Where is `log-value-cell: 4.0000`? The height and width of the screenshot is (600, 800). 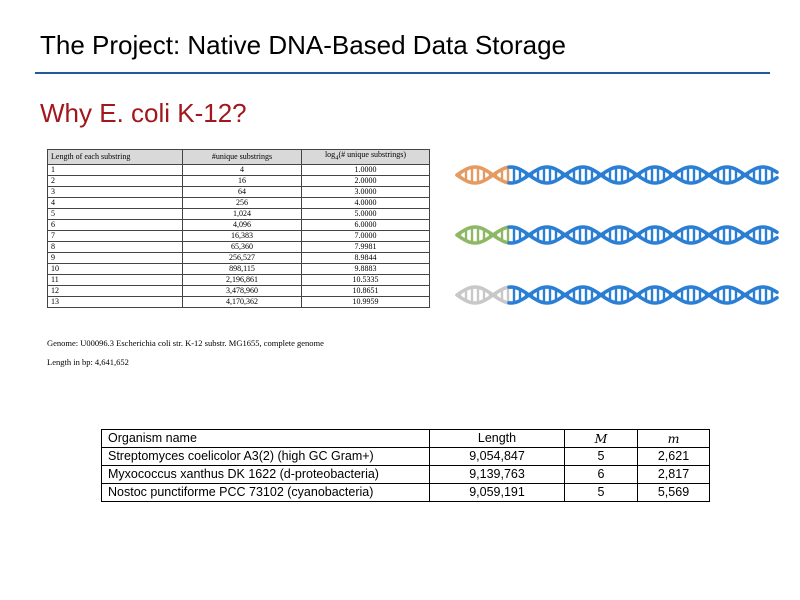 log-value-cell: 4.0000 is located at coordinates (365, 202).